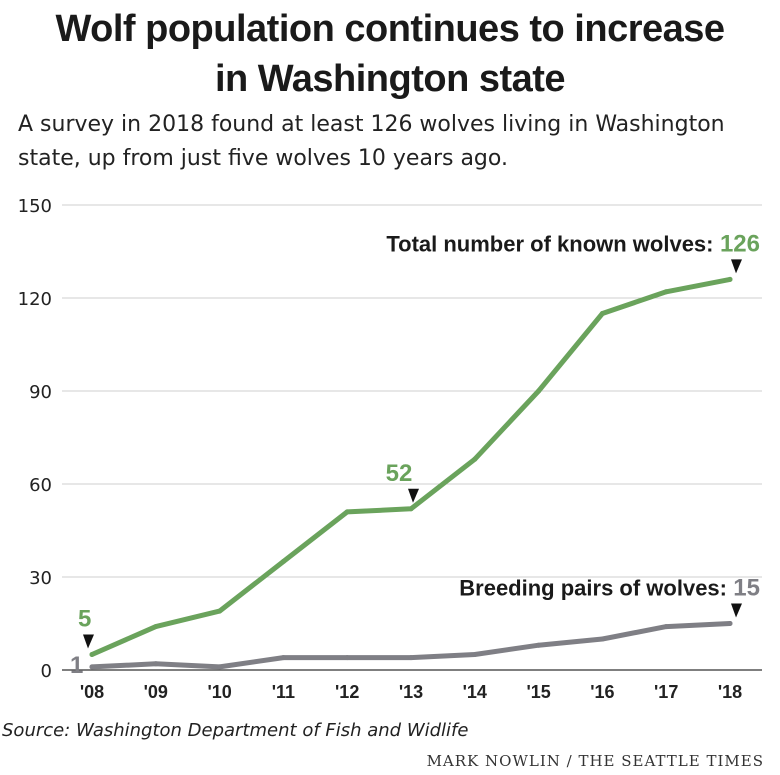 This screenshot has height=775, width=780. Describe the element at coordinates (283, 692) in the screenshot. I see `x-tick-label: '11` at that location.